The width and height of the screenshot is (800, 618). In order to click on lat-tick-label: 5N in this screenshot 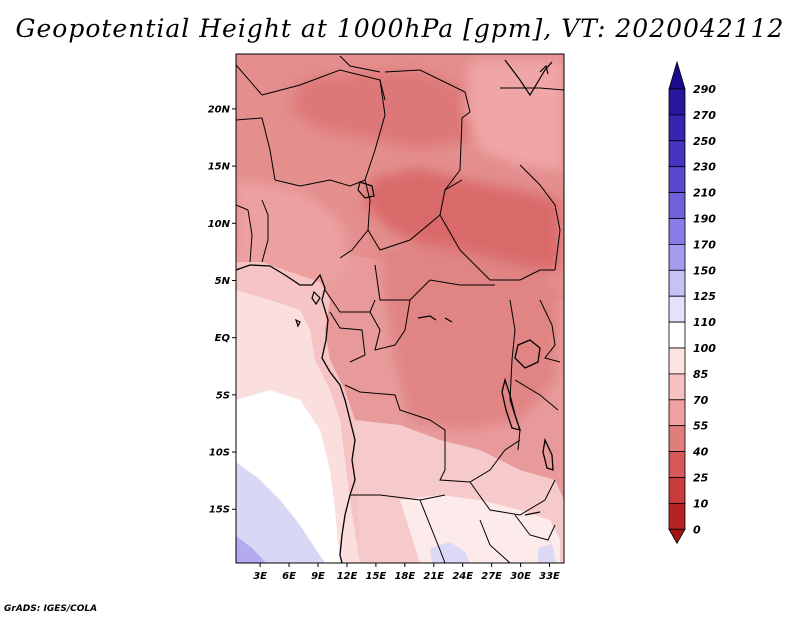, I will do `click(223, 281)`.